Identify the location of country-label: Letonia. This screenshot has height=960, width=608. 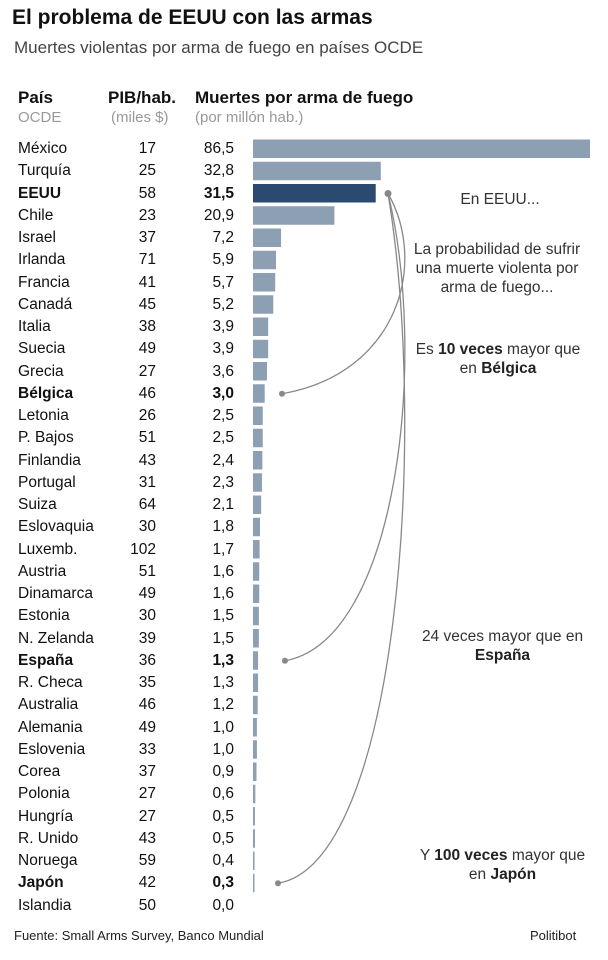
(43, 415).